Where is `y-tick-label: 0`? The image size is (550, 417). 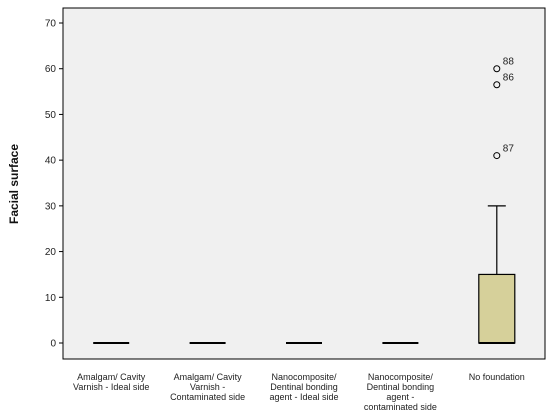
y-tick-label: 0 is located at coordinates (53, 344).